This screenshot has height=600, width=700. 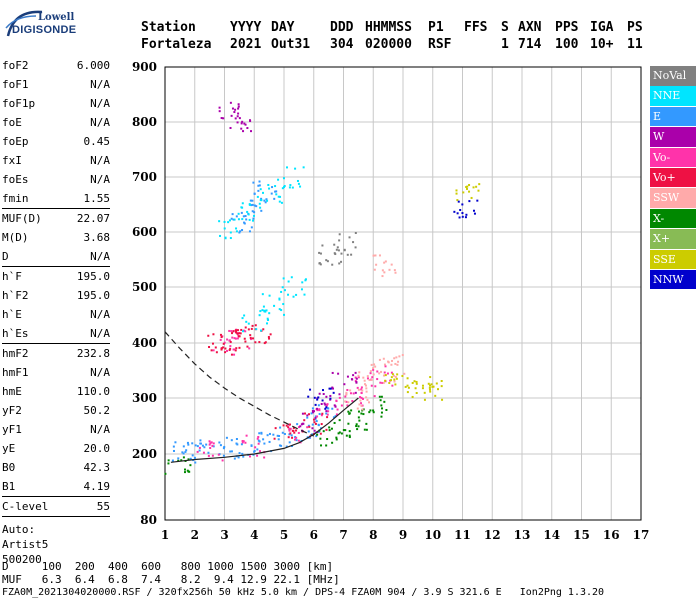 I want to click on y-tick-label: 700, so click(x=144, y=177).